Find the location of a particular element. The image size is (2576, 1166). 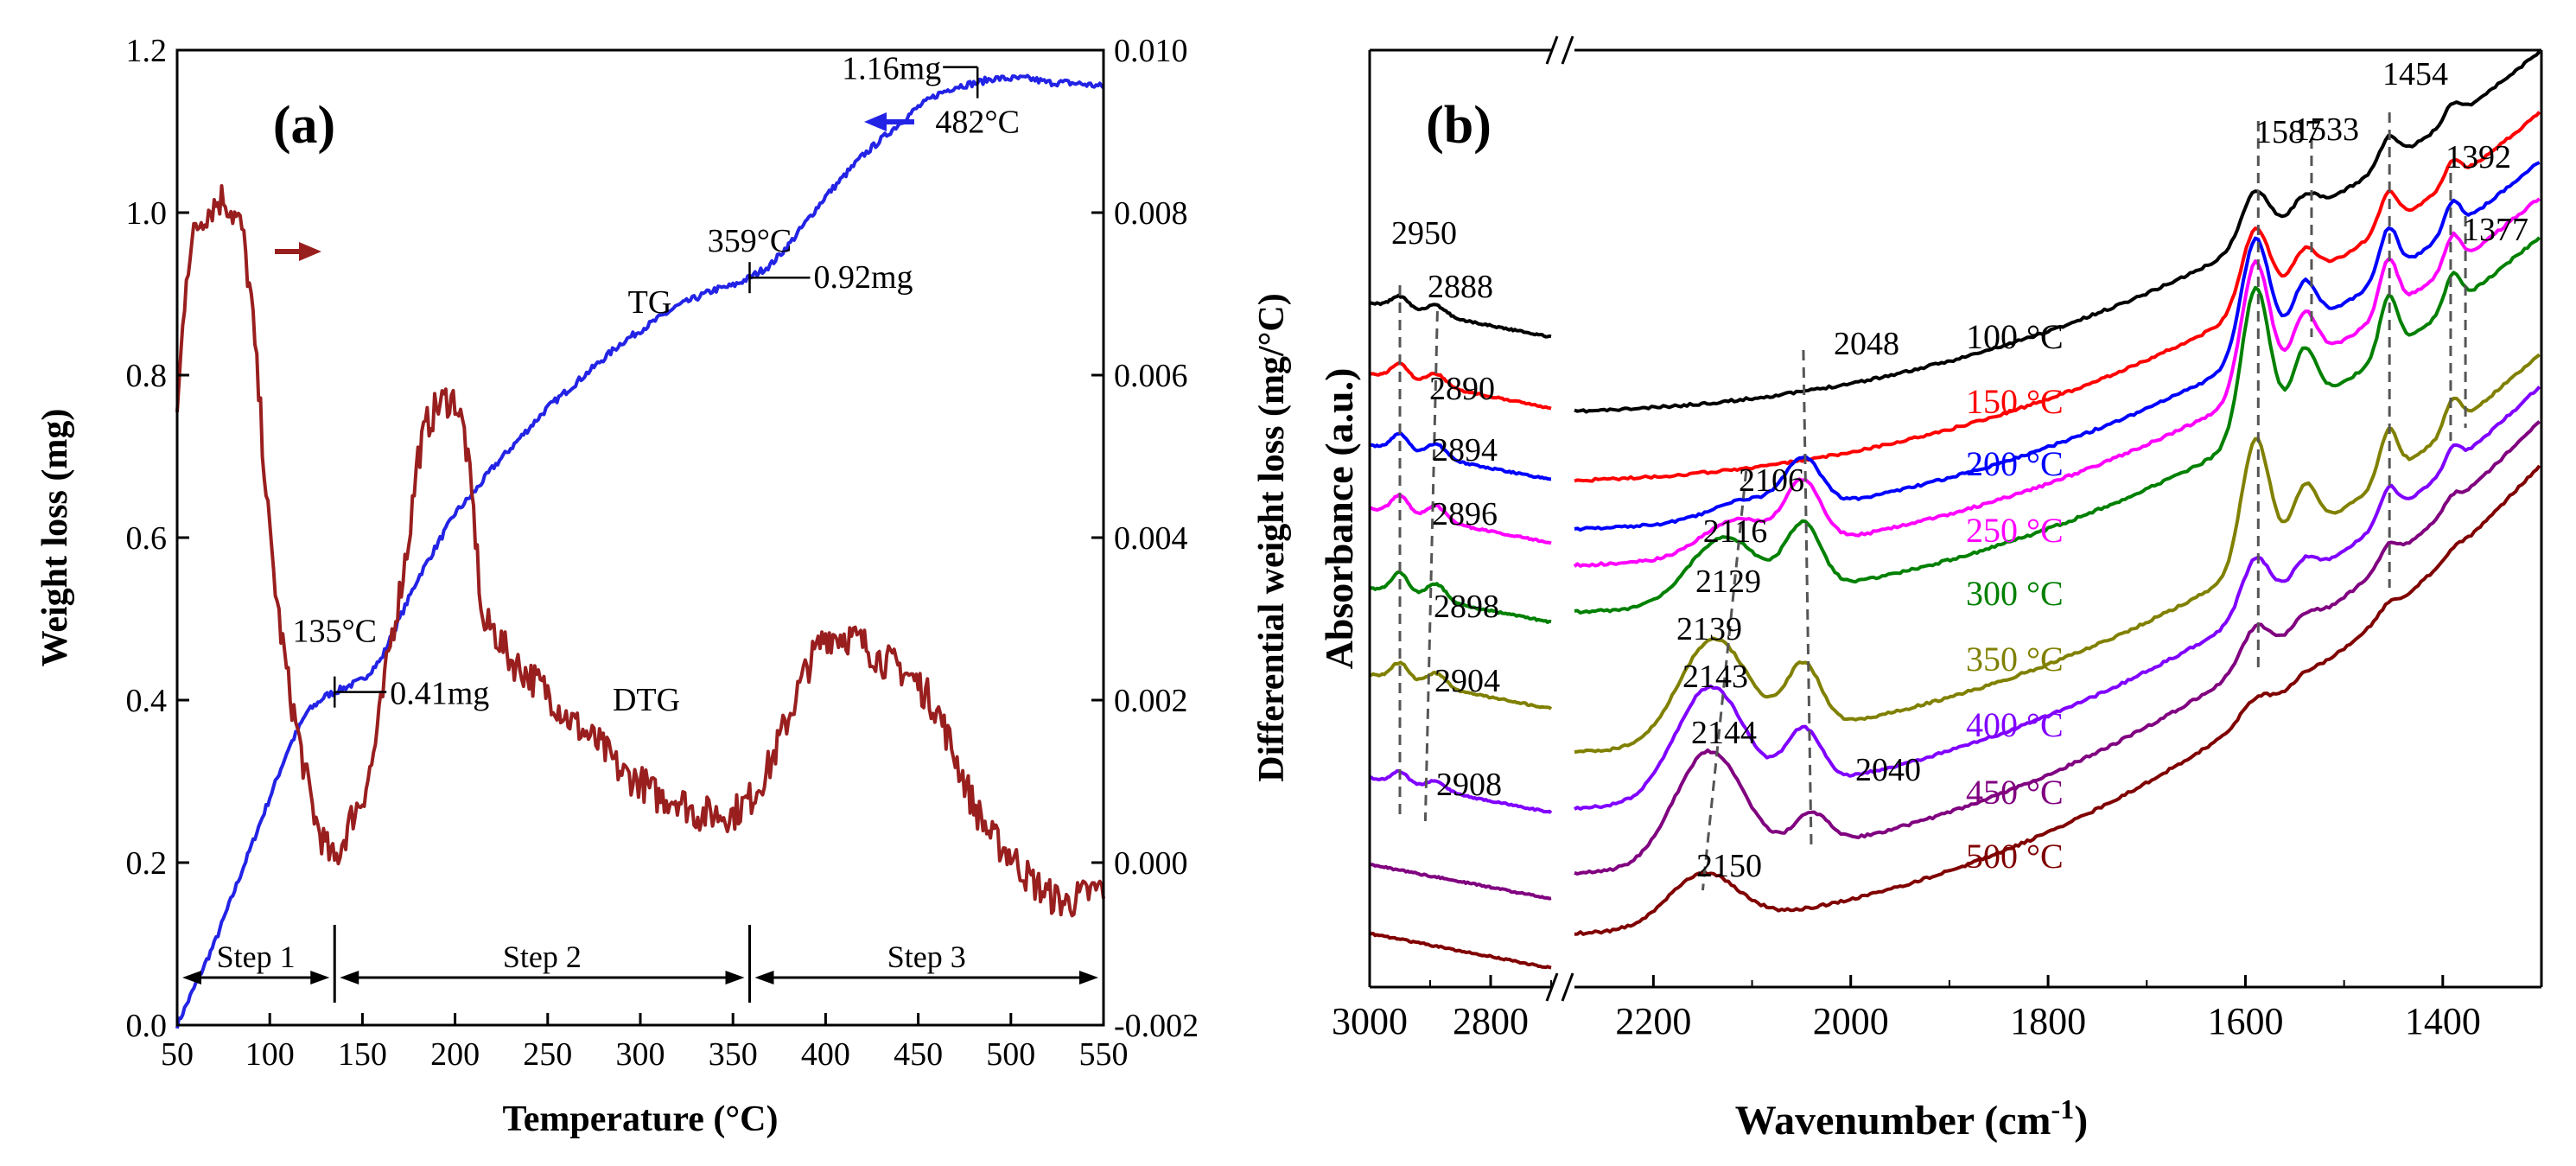

peak-label: 1587 is located at coordinates (2288, 132).